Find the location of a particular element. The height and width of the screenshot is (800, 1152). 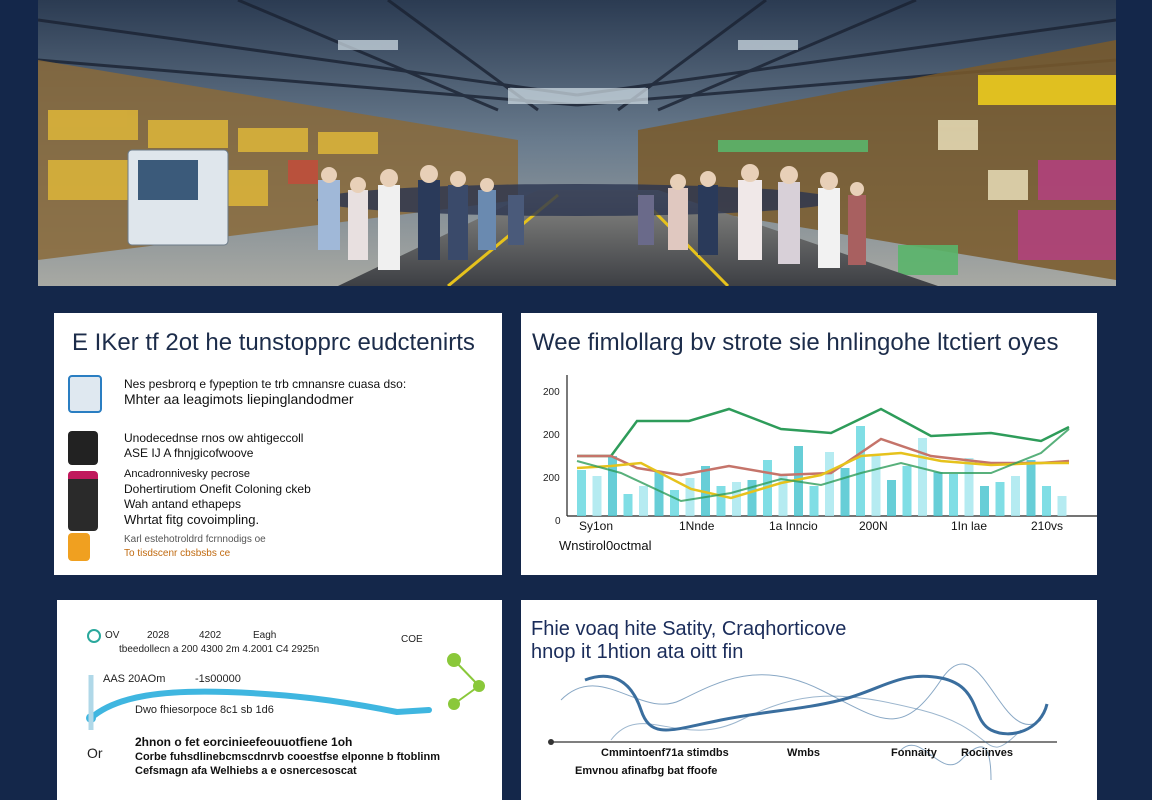

feature-line: Wah antand ethapeps is located at coordinates (182, 504).